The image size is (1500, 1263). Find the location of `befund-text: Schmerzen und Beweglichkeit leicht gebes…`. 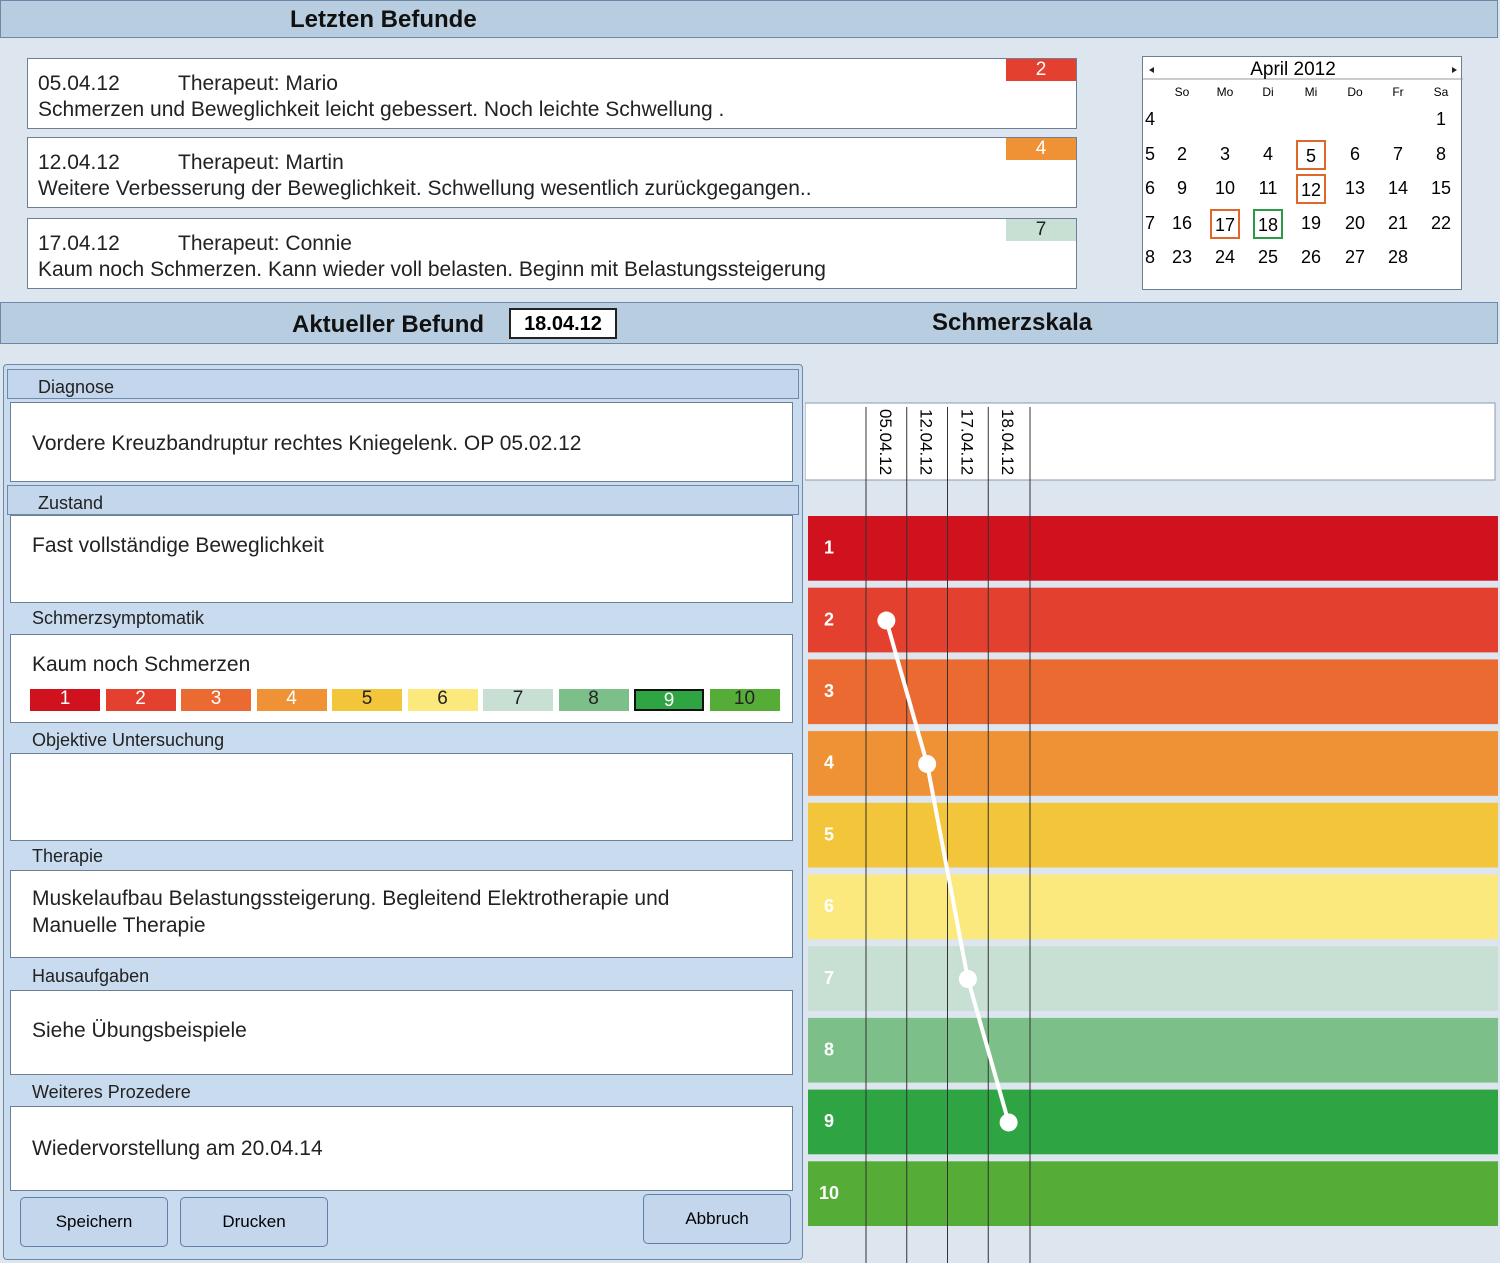

befund-text: Schmerzen und Beweglichkeit leicht gebes… is located at coordinates (381, 109).